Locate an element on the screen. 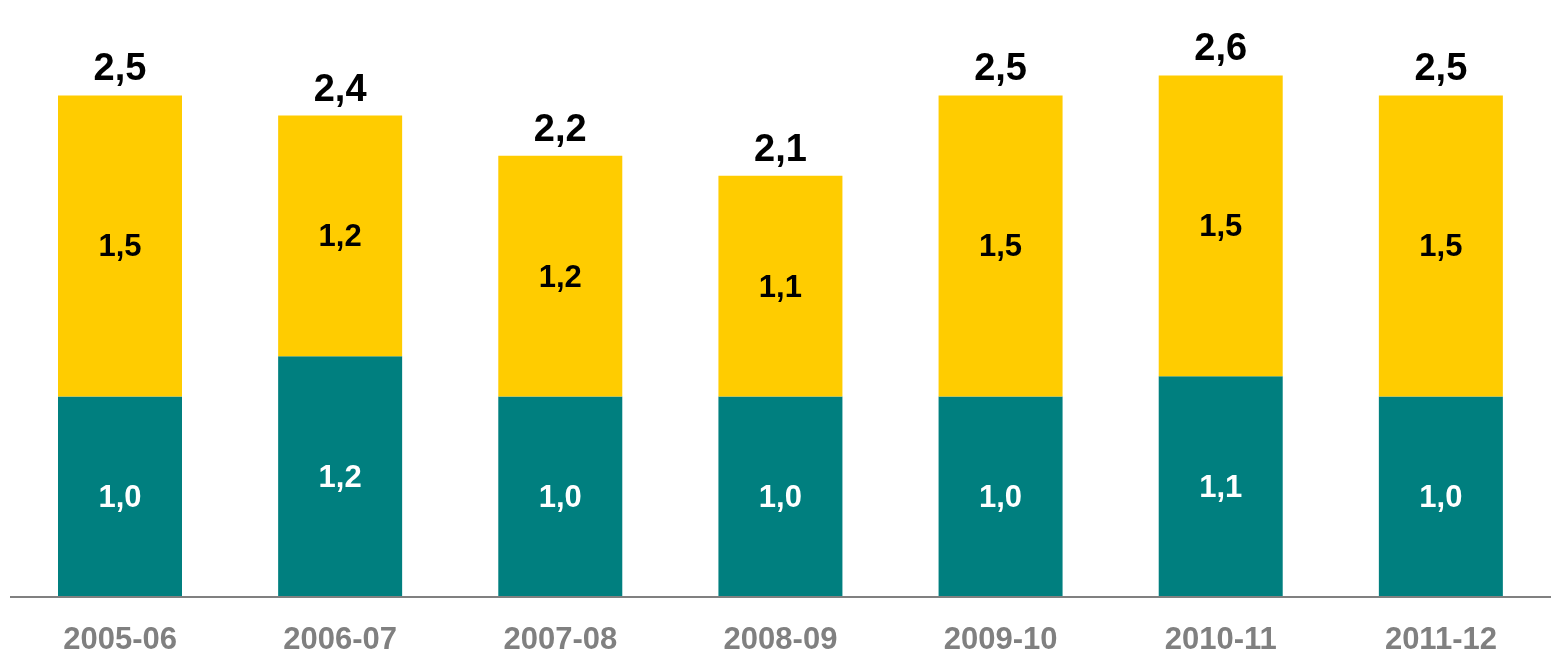  x-tick-label: 2008-09 is located at coordinates (780, 639).